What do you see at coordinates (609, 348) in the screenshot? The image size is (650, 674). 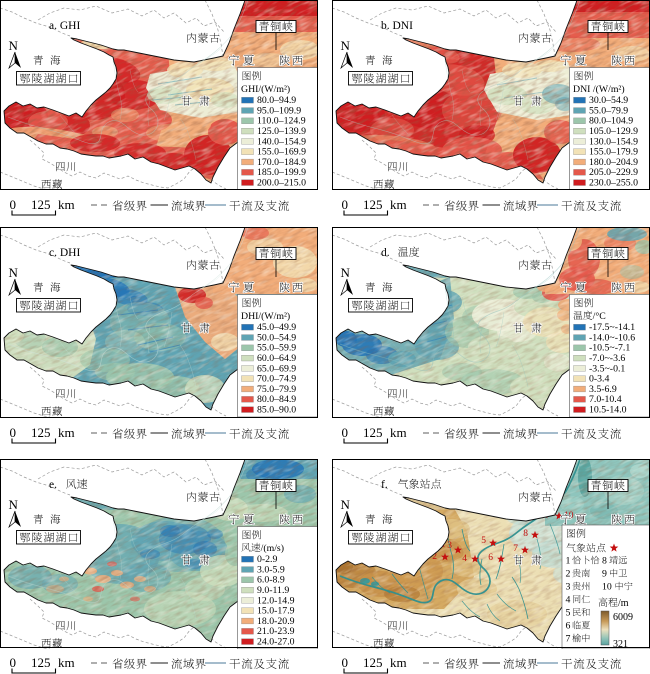 I see `svg-text: -10.5~-7.1` at bounding box center [609, 348].